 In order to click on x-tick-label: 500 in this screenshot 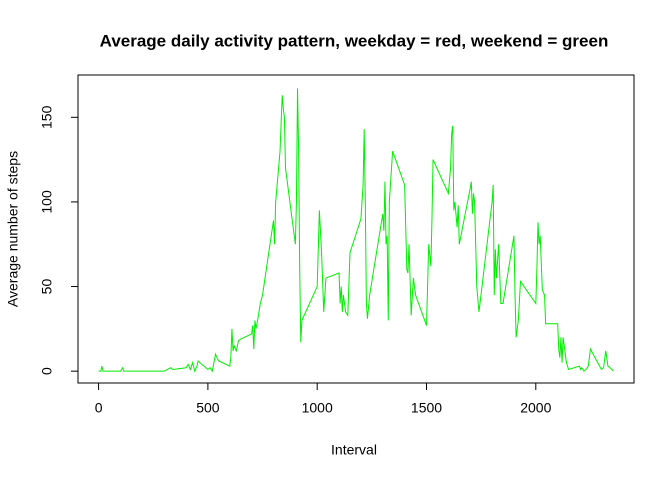, I will do `click(208, 408)`.